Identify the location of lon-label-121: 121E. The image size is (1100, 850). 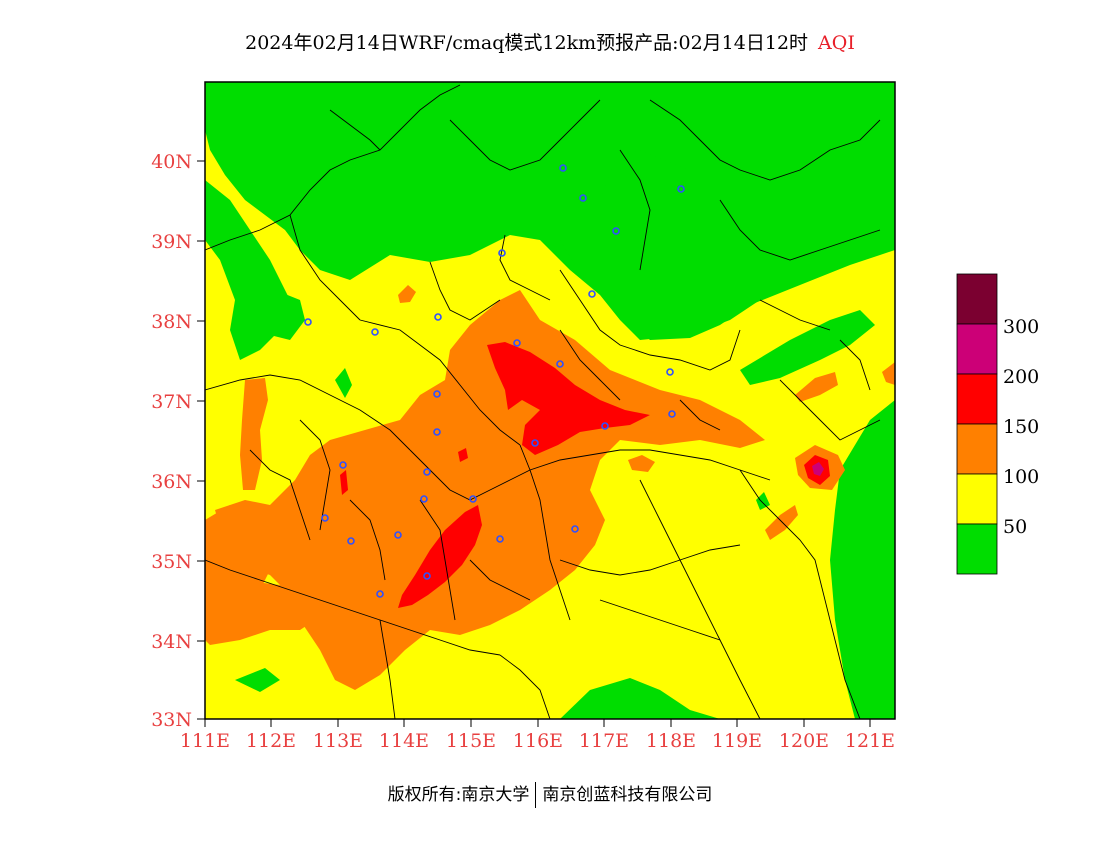
(870, 741).